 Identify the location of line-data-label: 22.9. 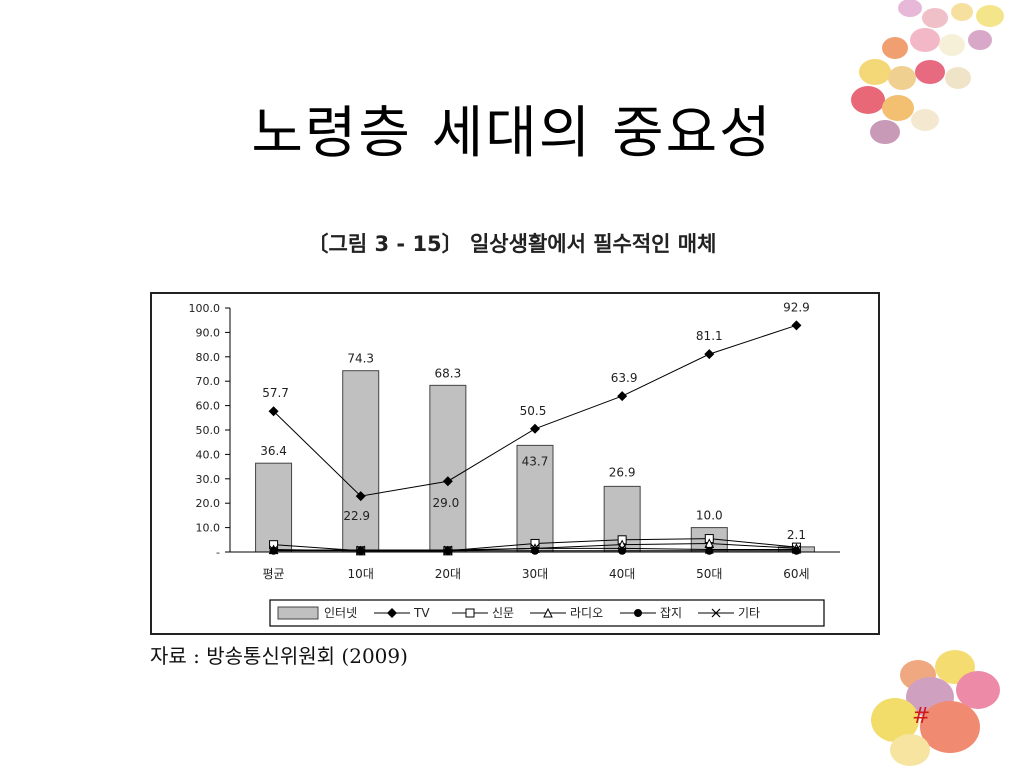
(356, 516).